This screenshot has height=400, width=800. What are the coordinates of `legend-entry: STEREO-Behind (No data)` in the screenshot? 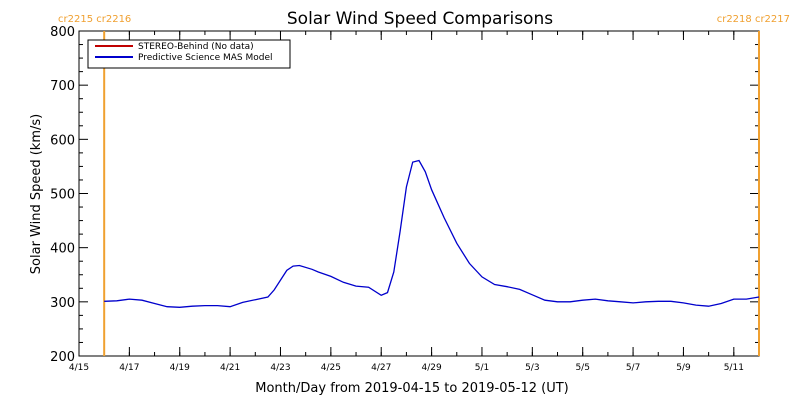 It's located at (196, 47).